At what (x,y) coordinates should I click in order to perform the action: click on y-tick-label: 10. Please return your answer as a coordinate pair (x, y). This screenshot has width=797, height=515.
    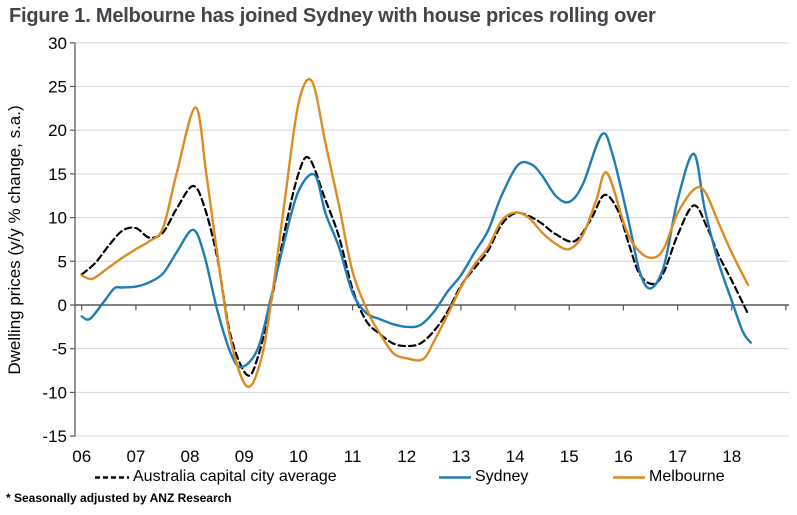
    Looking at the image, I should click on (57, 218).